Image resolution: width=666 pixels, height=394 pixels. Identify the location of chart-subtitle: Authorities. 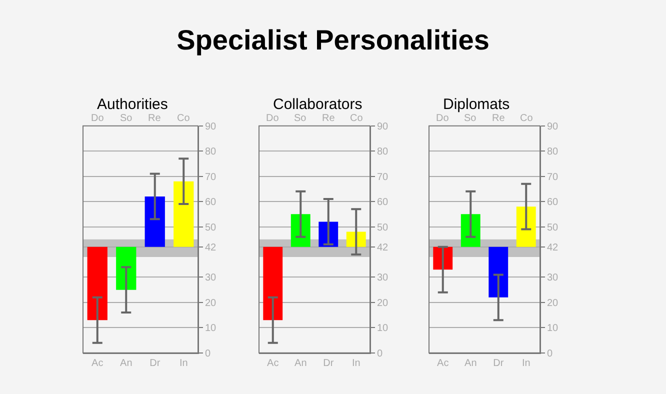
(132, 104).